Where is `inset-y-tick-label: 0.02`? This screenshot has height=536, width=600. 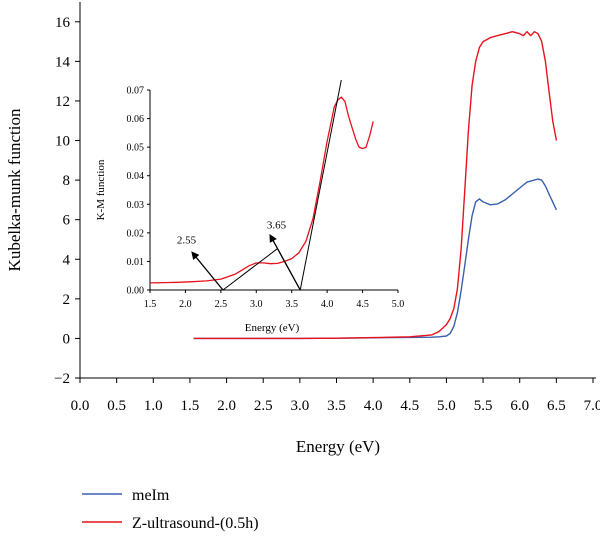 inset-y-tick-label: 0.02 is located at coordinates (136, 233).